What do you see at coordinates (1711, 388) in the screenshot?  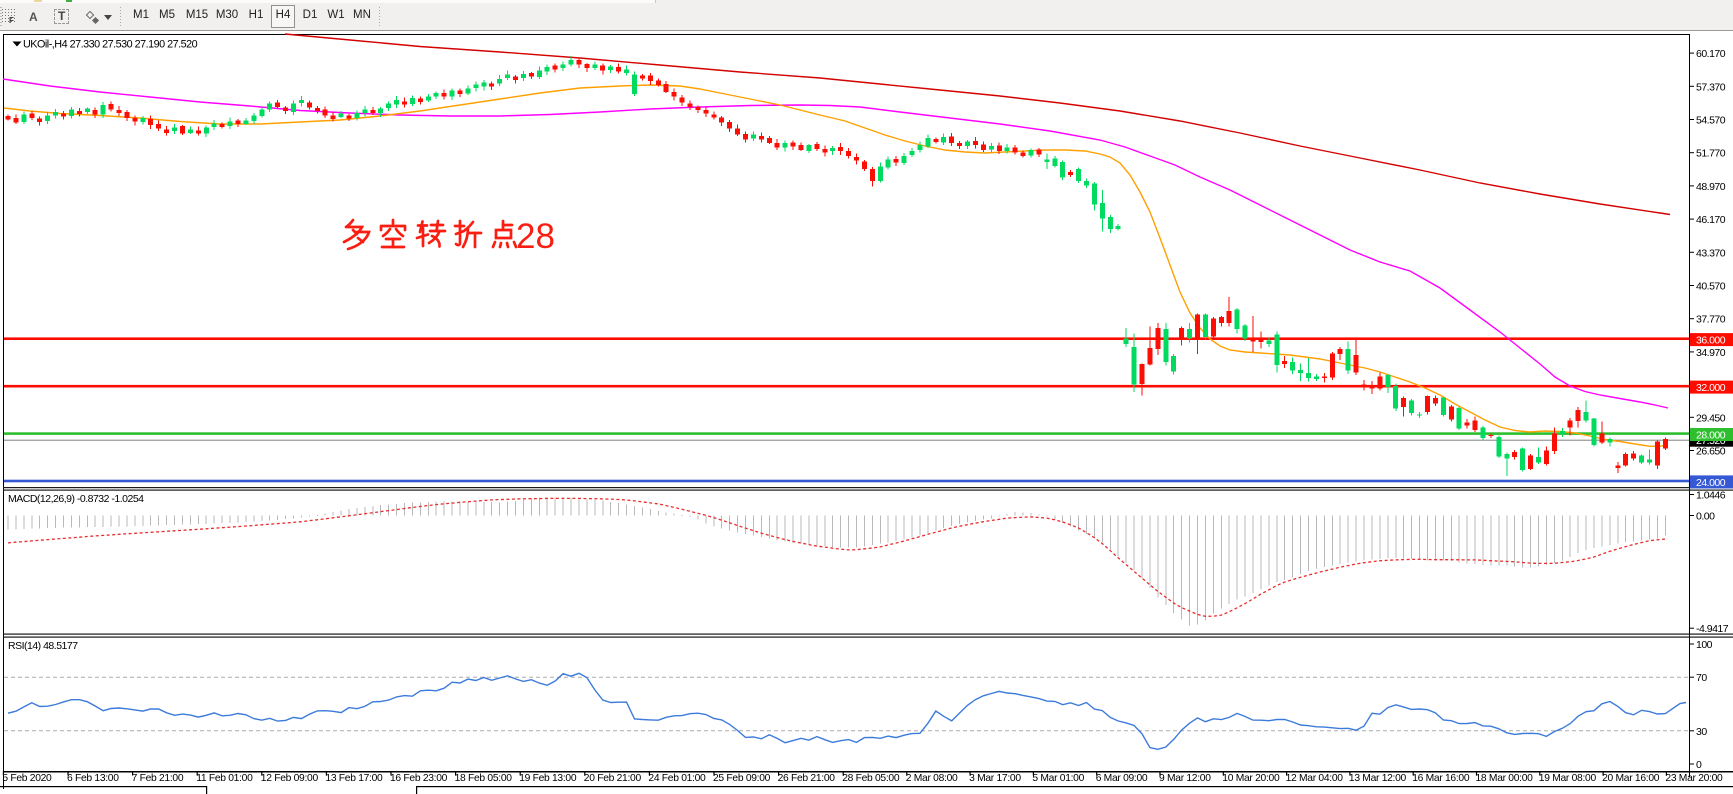 I see `svg-text: 32.000` at bounding box center [1711, 388].